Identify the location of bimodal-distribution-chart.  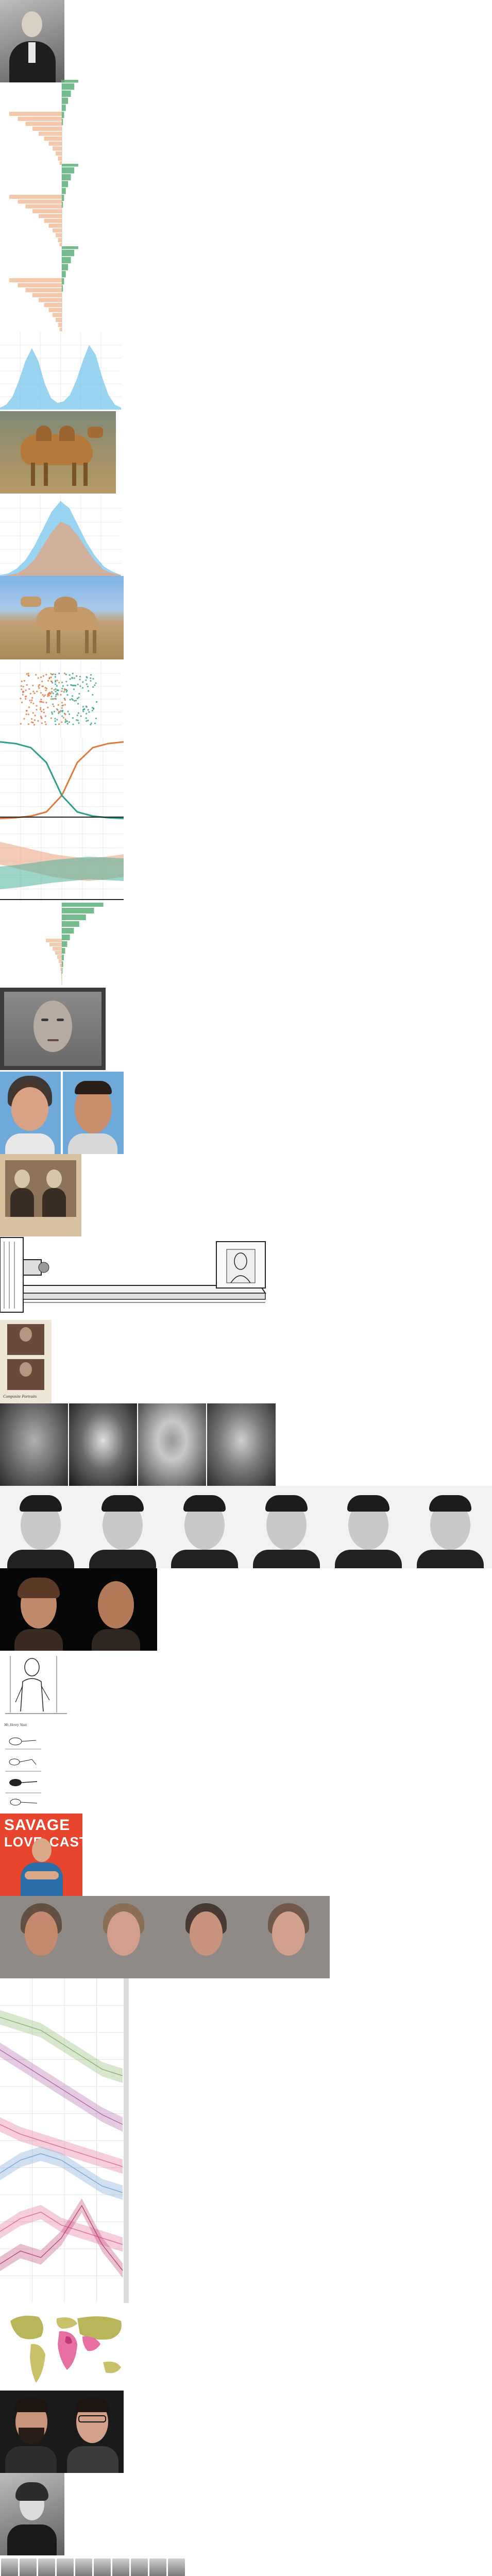
(61, 371).